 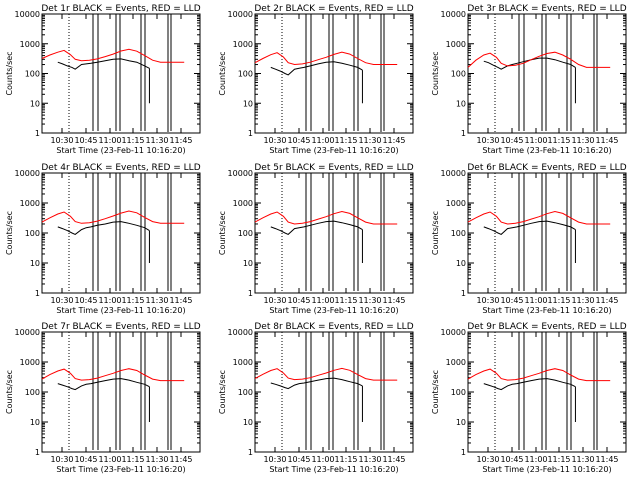 I want to click on panel-title: Det 2r BLACK = Events, RED = LLD, so click(x=333, y=9).